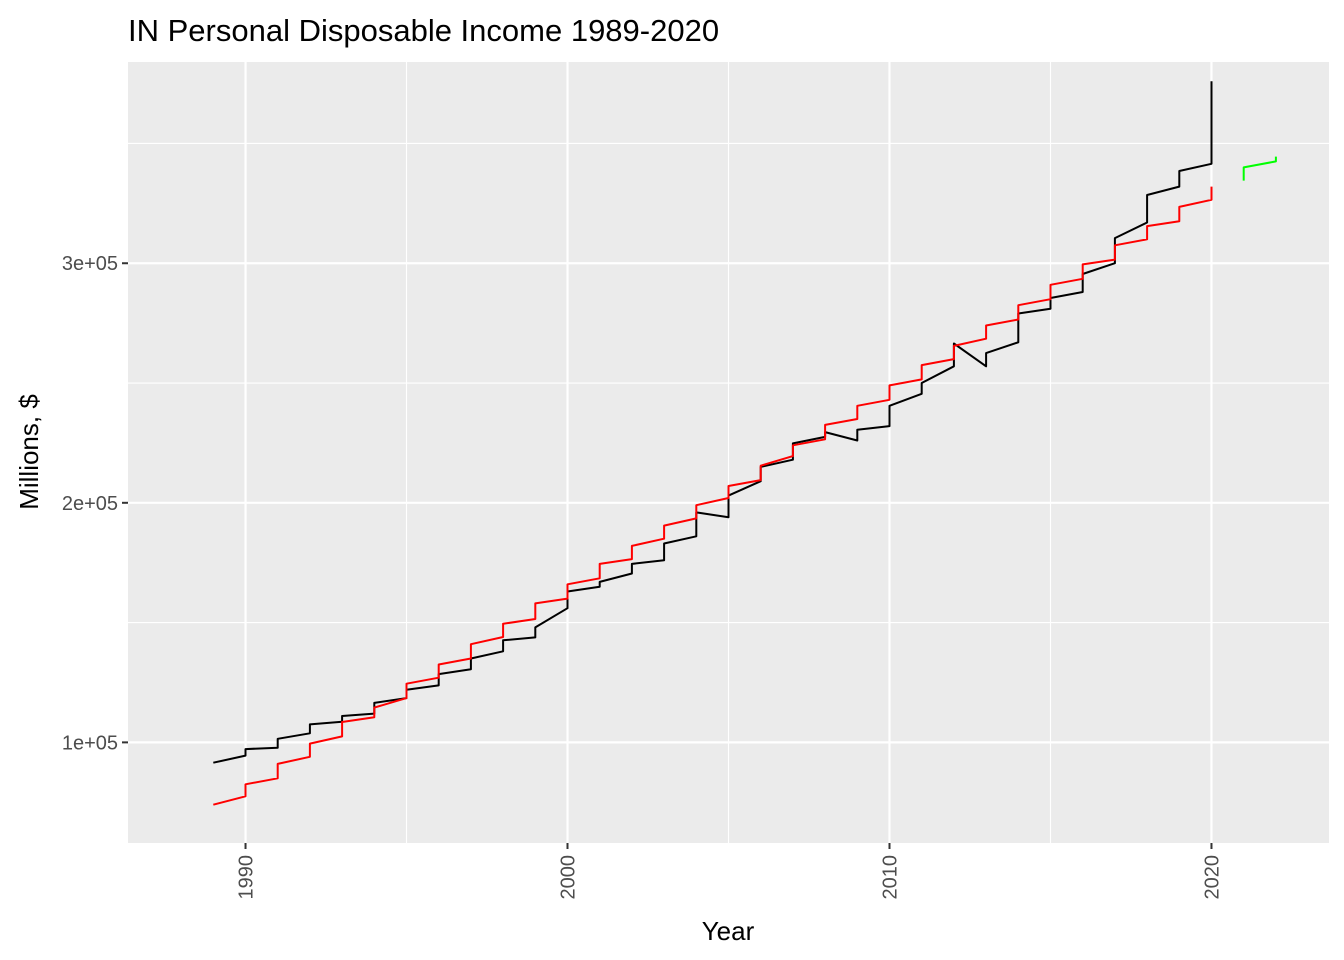 The height and width of the screenshot is (960, 1344). What do you see at coordinates (569, 877) in the screenshot?
I see `x-tick-label: 2000` at bounding box center [569, 877].